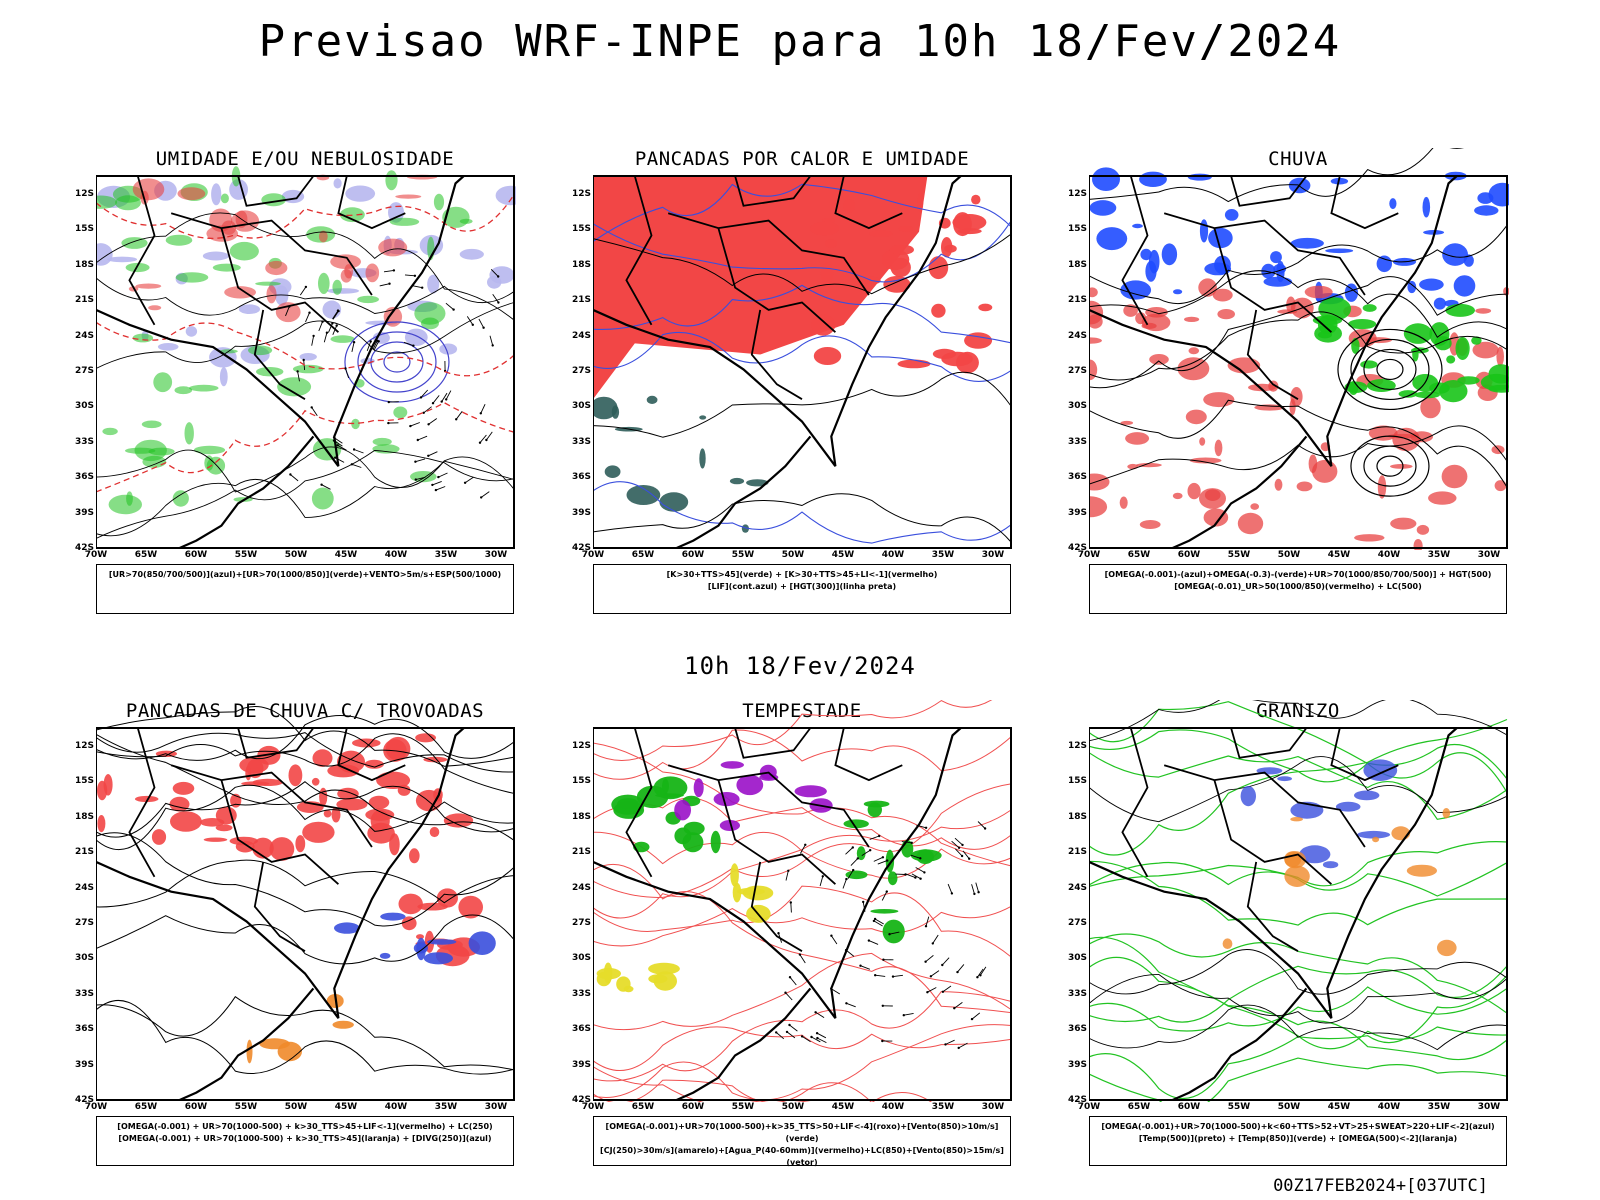  Describe the element at coordinates (1298, 159) in the screenshot. I see `panel-title: CHUVA` at that location.